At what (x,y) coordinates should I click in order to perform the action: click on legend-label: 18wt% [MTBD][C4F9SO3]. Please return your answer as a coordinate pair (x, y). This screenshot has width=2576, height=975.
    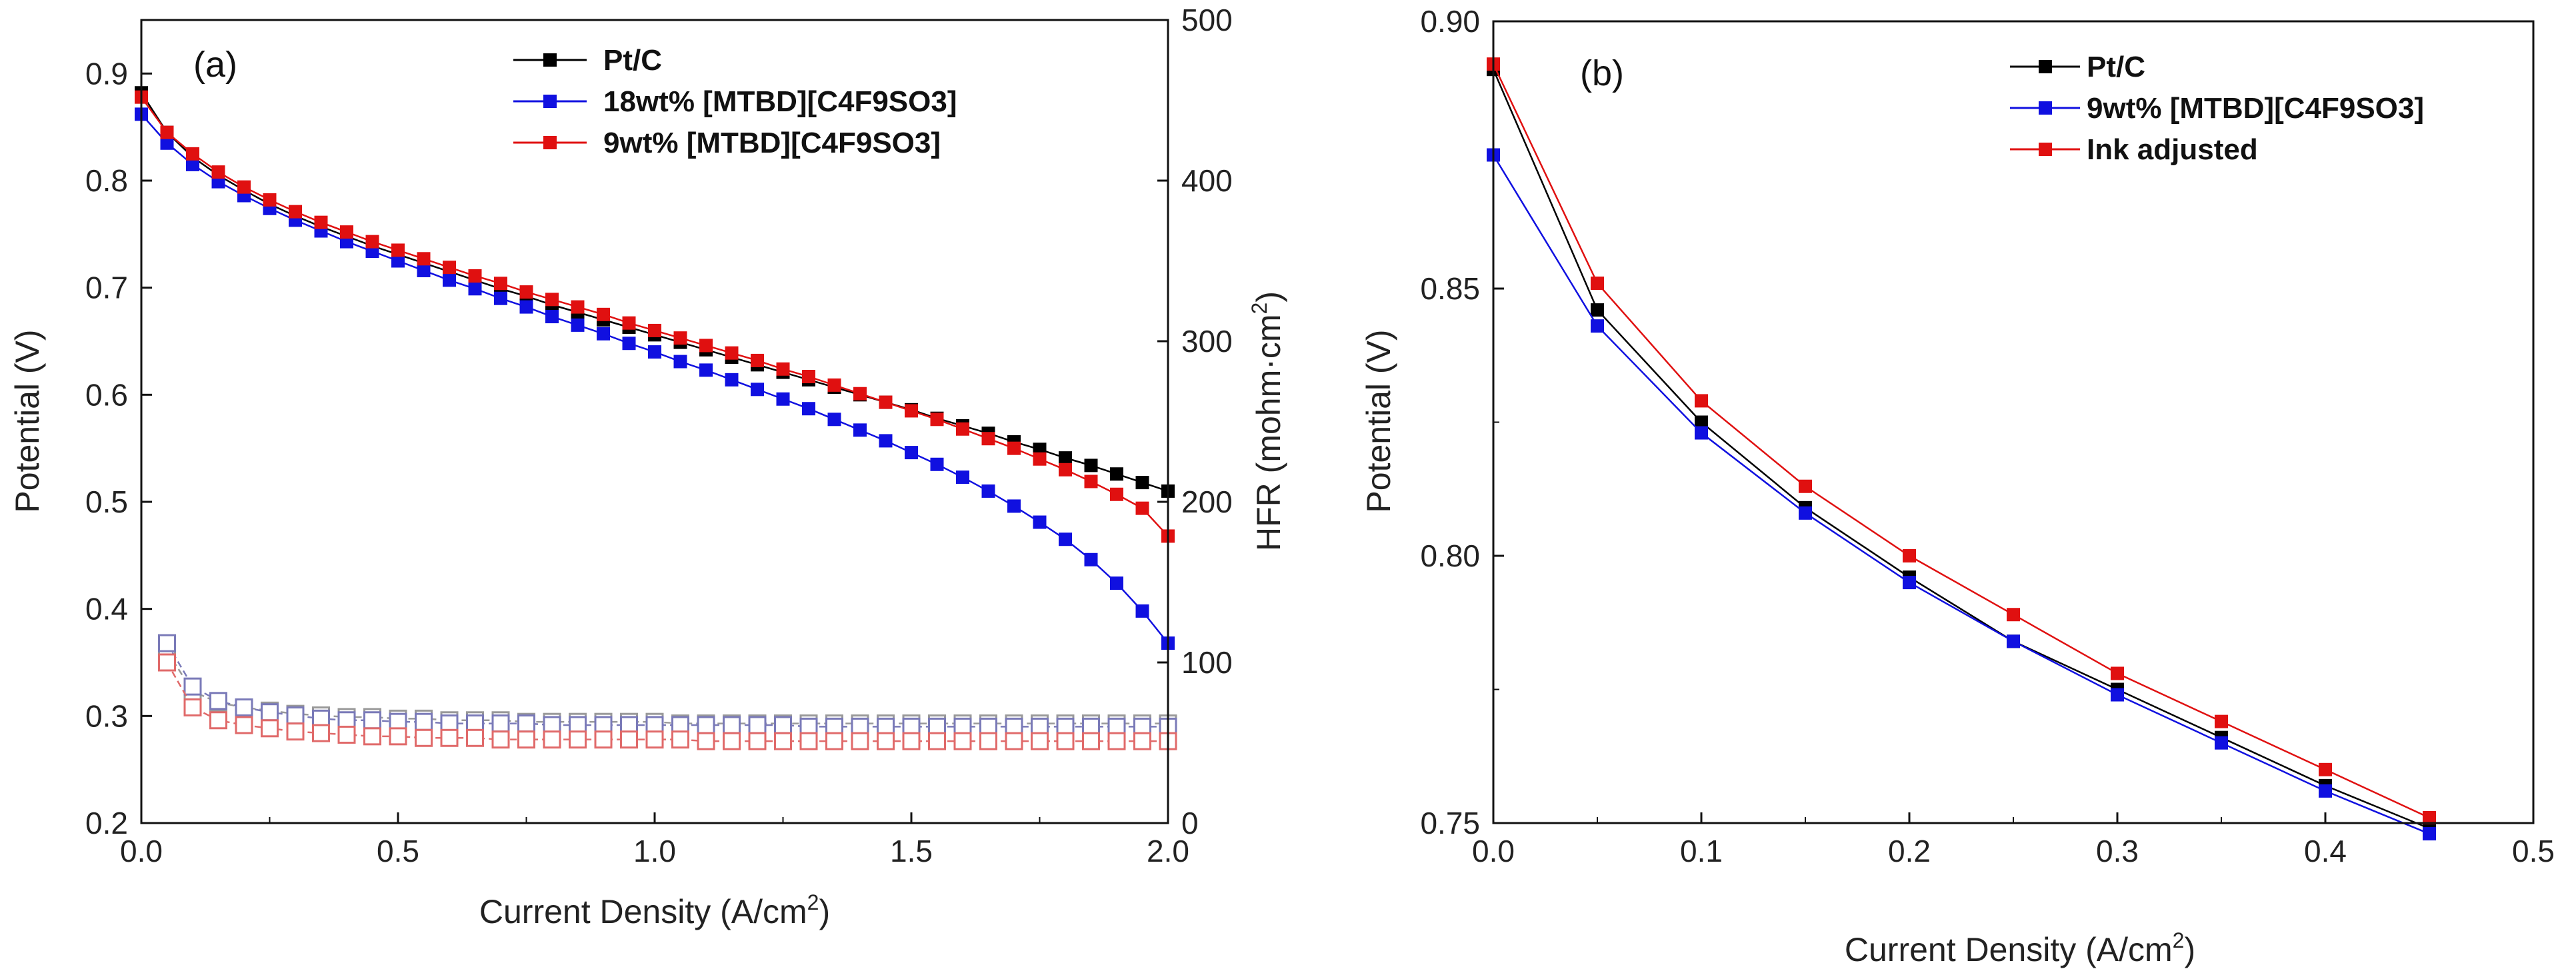
    Looking at the image, I should click on (780, 101).